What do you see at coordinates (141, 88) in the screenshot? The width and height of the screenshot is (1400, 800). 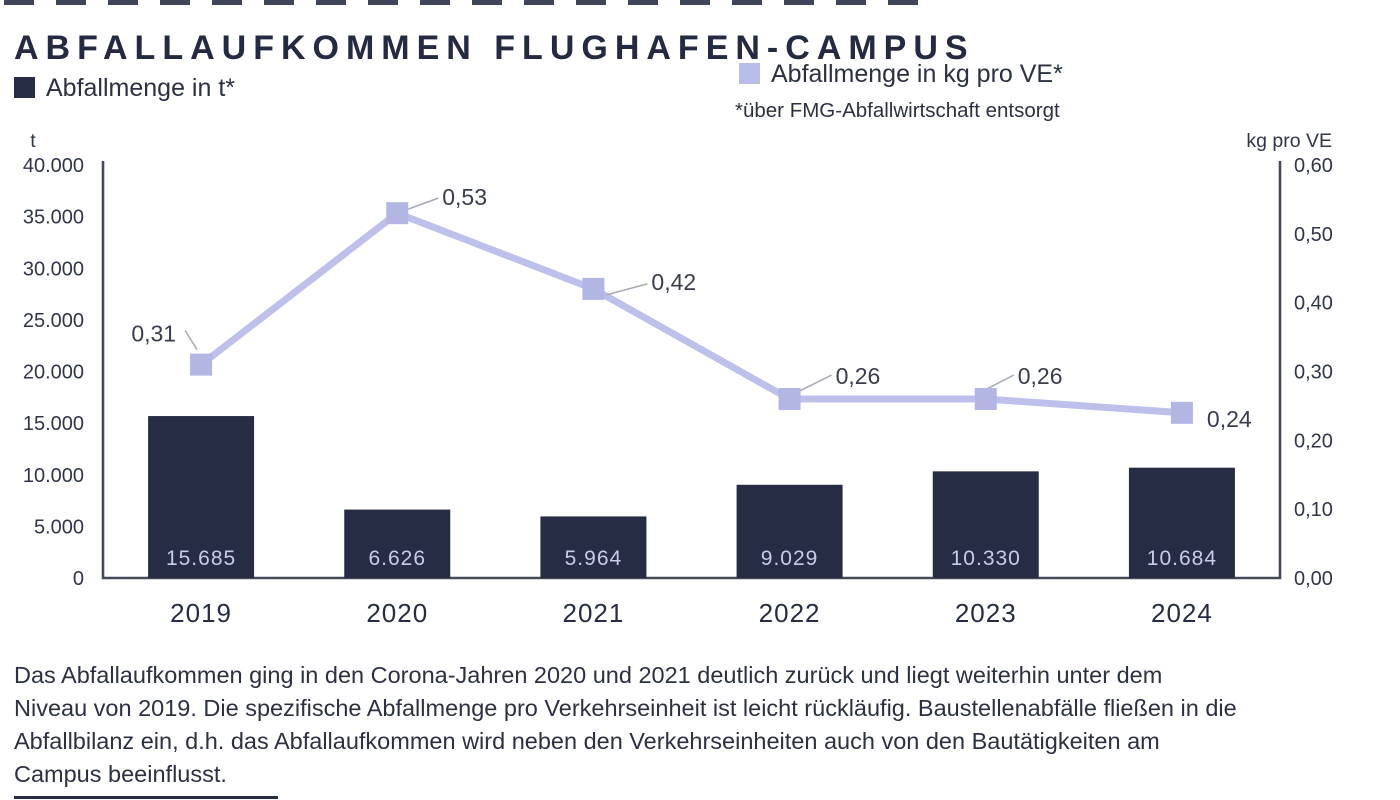 I see `bars-legend-label: Abfallmenge in t*` at bounding box center [141, 88].